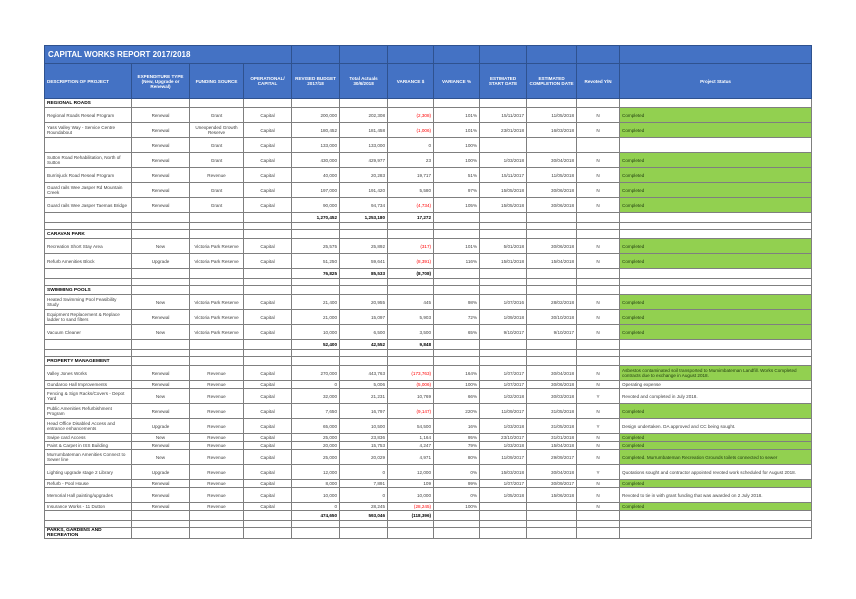 This screenshot has width=856, height=599. What do you see at coordinates (316, 261) in the screenshot?
I see `cell-budget: 51,250` at bounding box center [316, 261].